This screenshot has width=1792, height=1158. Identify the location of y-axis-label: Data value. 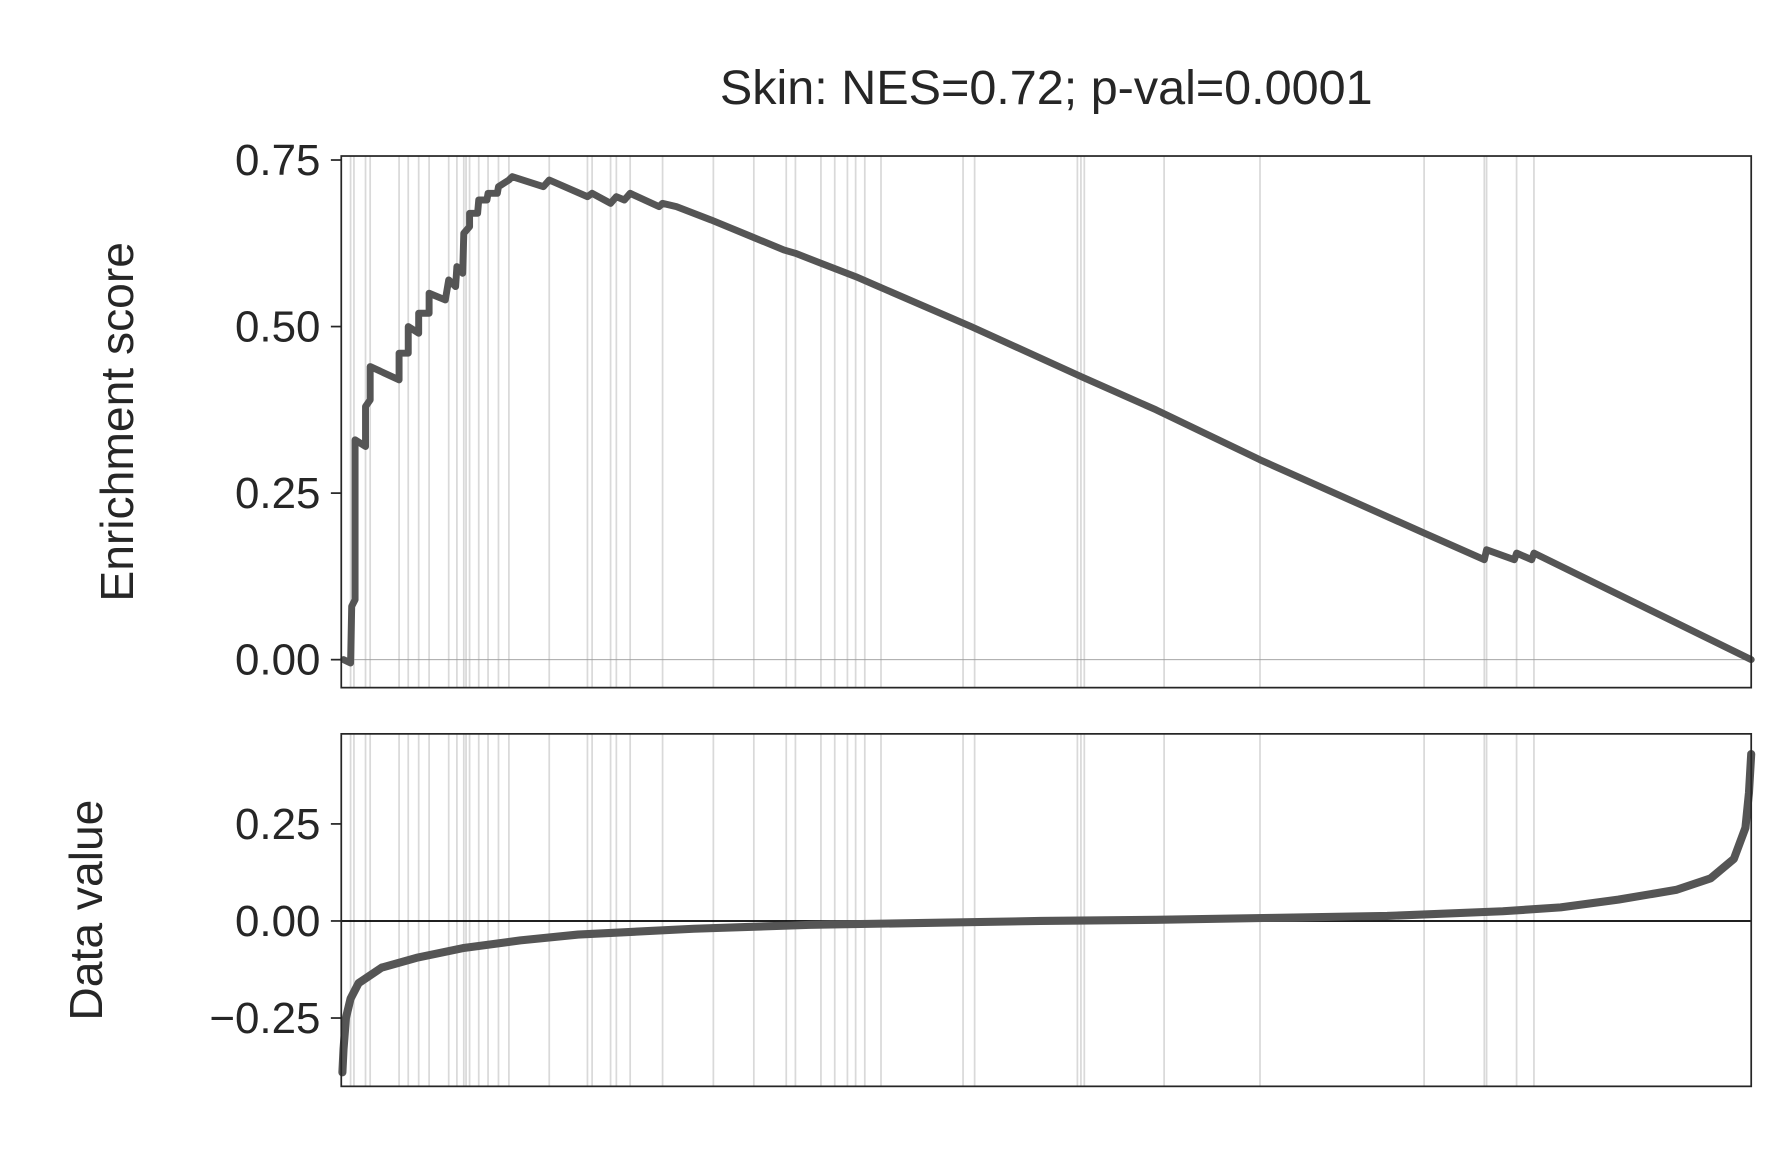
(86, 910).